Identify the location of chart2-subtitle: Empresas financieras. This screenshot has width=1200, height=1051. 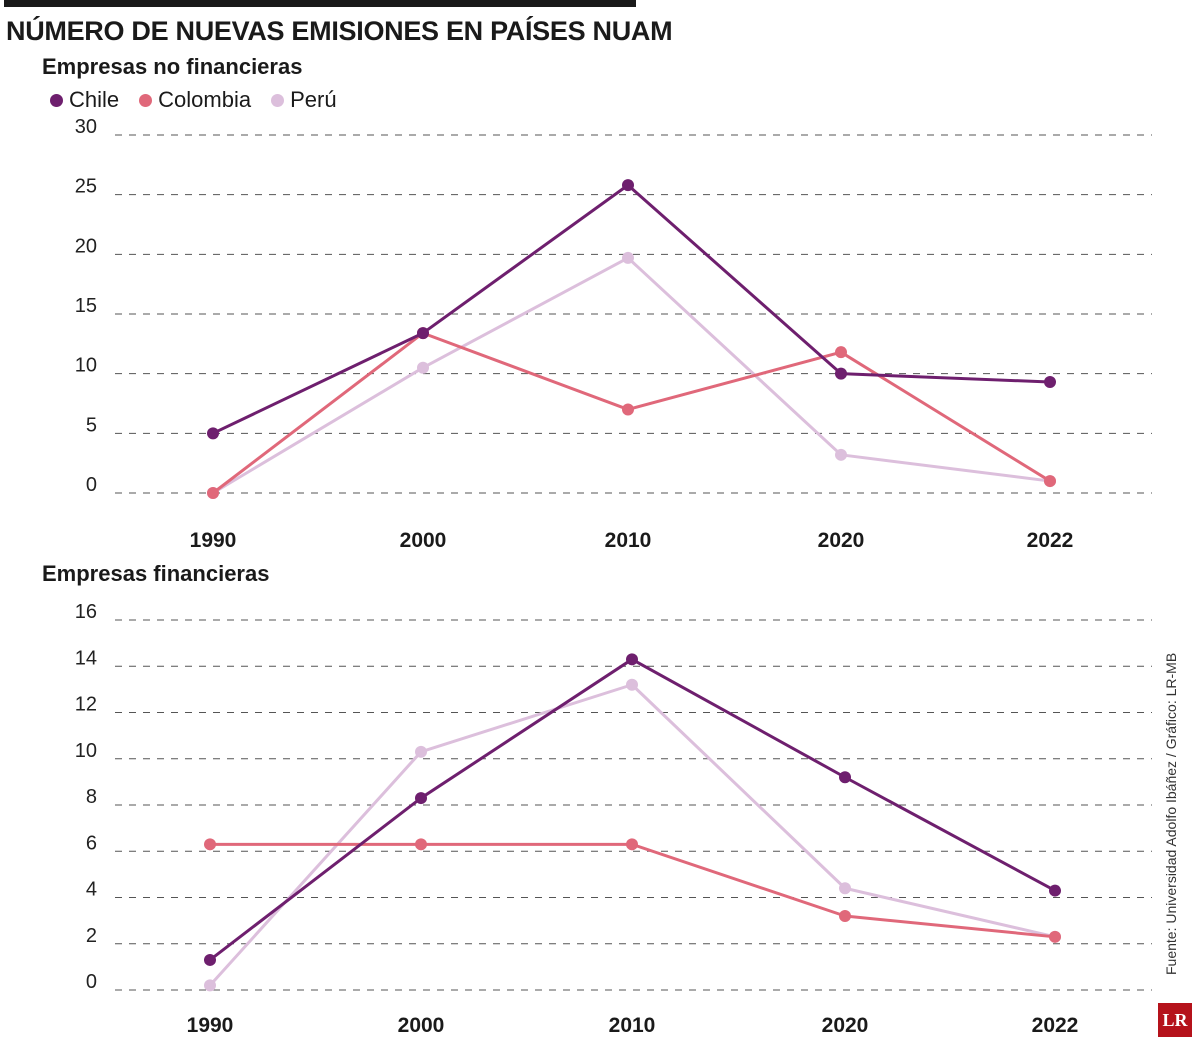
(156, 573).